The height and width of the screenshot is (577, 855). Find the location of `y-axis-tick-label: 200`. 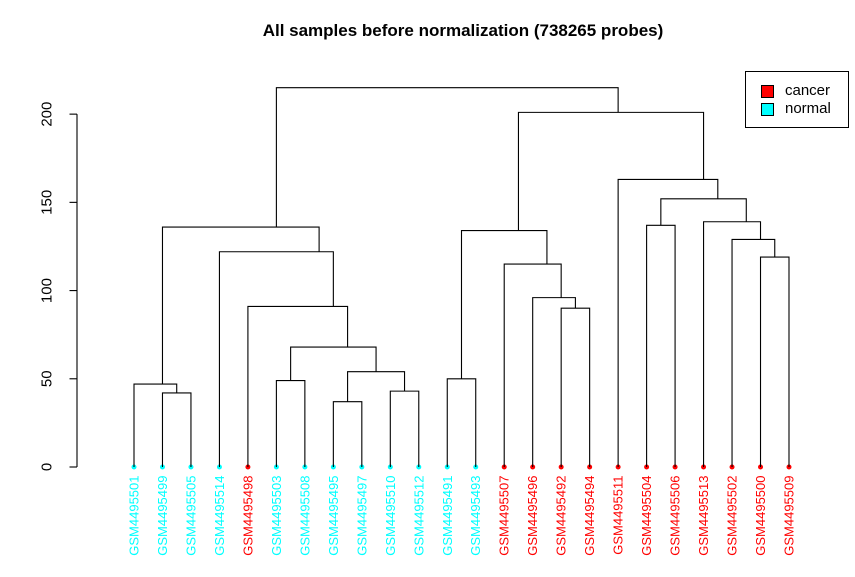

y-axis-tick-label: 200 is located at coordinates (47, 114).